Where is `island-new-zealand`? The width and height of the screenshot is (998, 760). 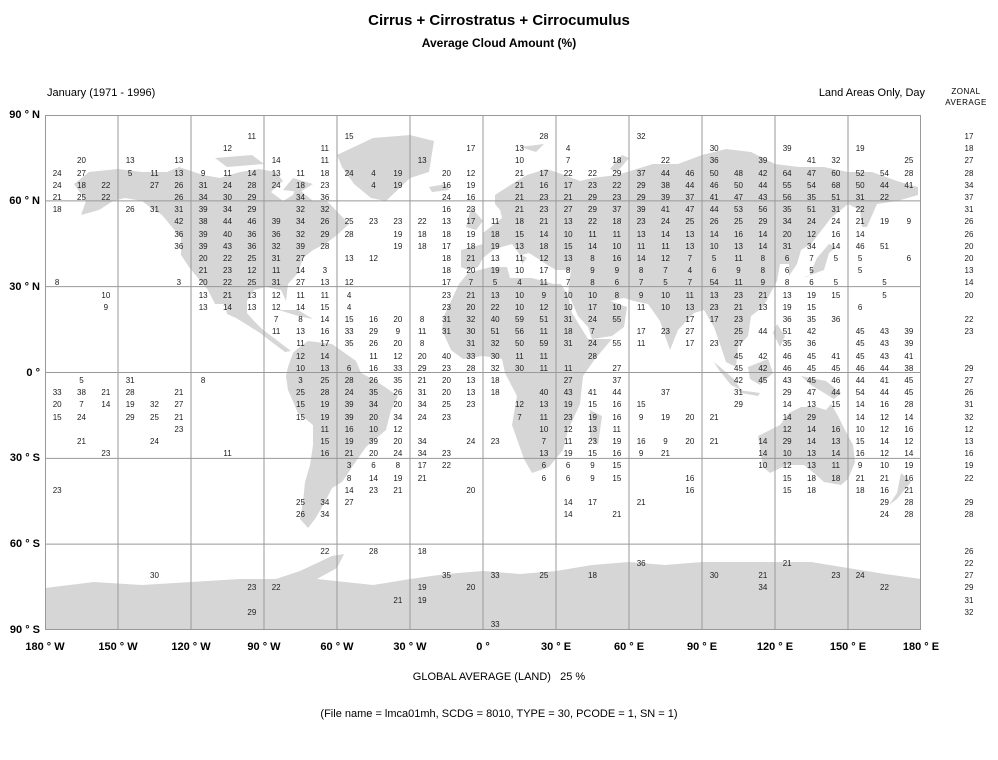 island-new-zealand is located at coordinates (900, 489).